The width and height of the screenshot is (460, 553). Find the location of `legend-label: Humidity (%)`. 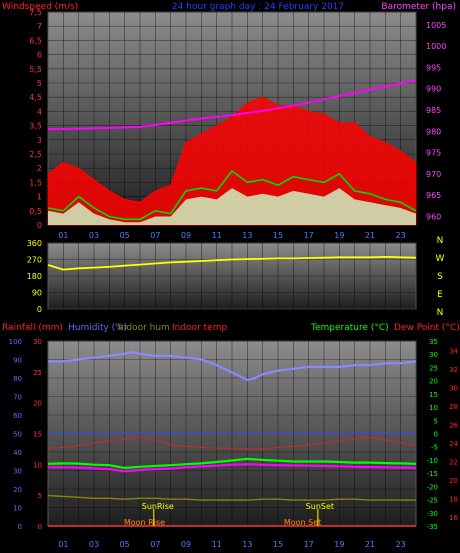

legend-label: Humidity (%) is located at coordinates (97, 328).